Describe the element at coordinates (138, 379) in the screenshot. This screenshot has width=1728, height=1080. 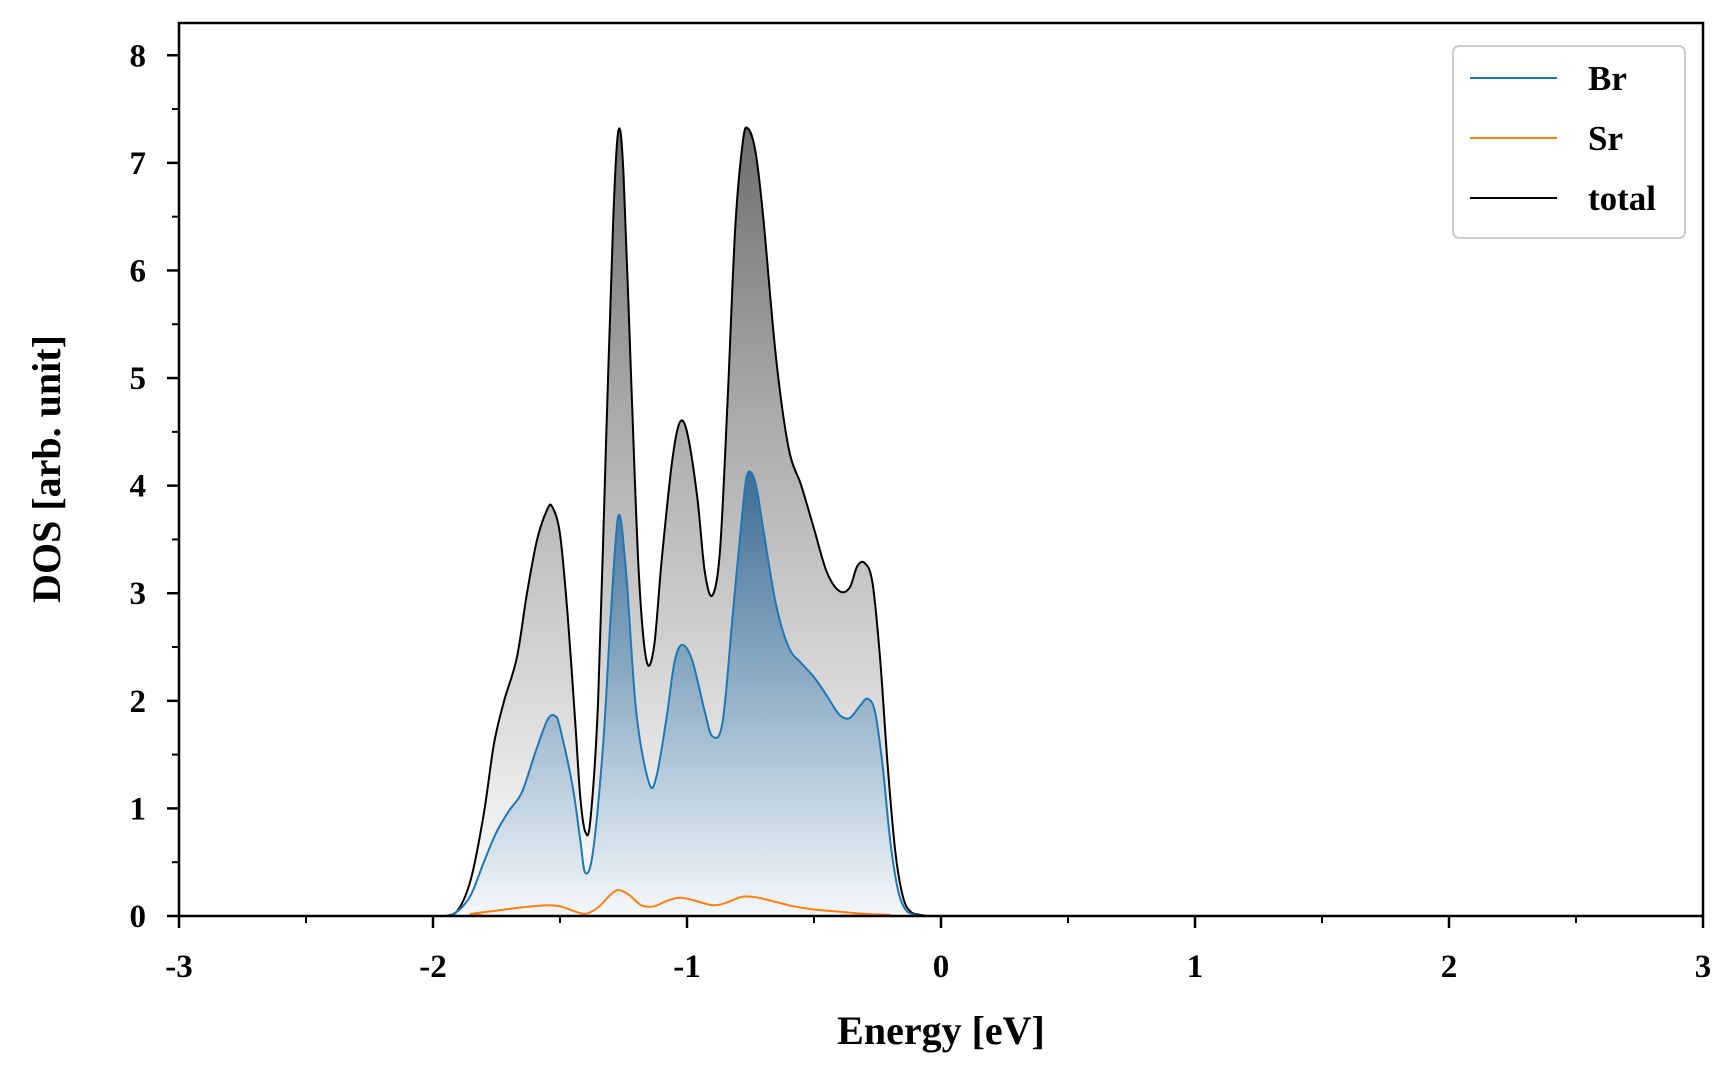
I see `y-tick-label: 5` at that location.